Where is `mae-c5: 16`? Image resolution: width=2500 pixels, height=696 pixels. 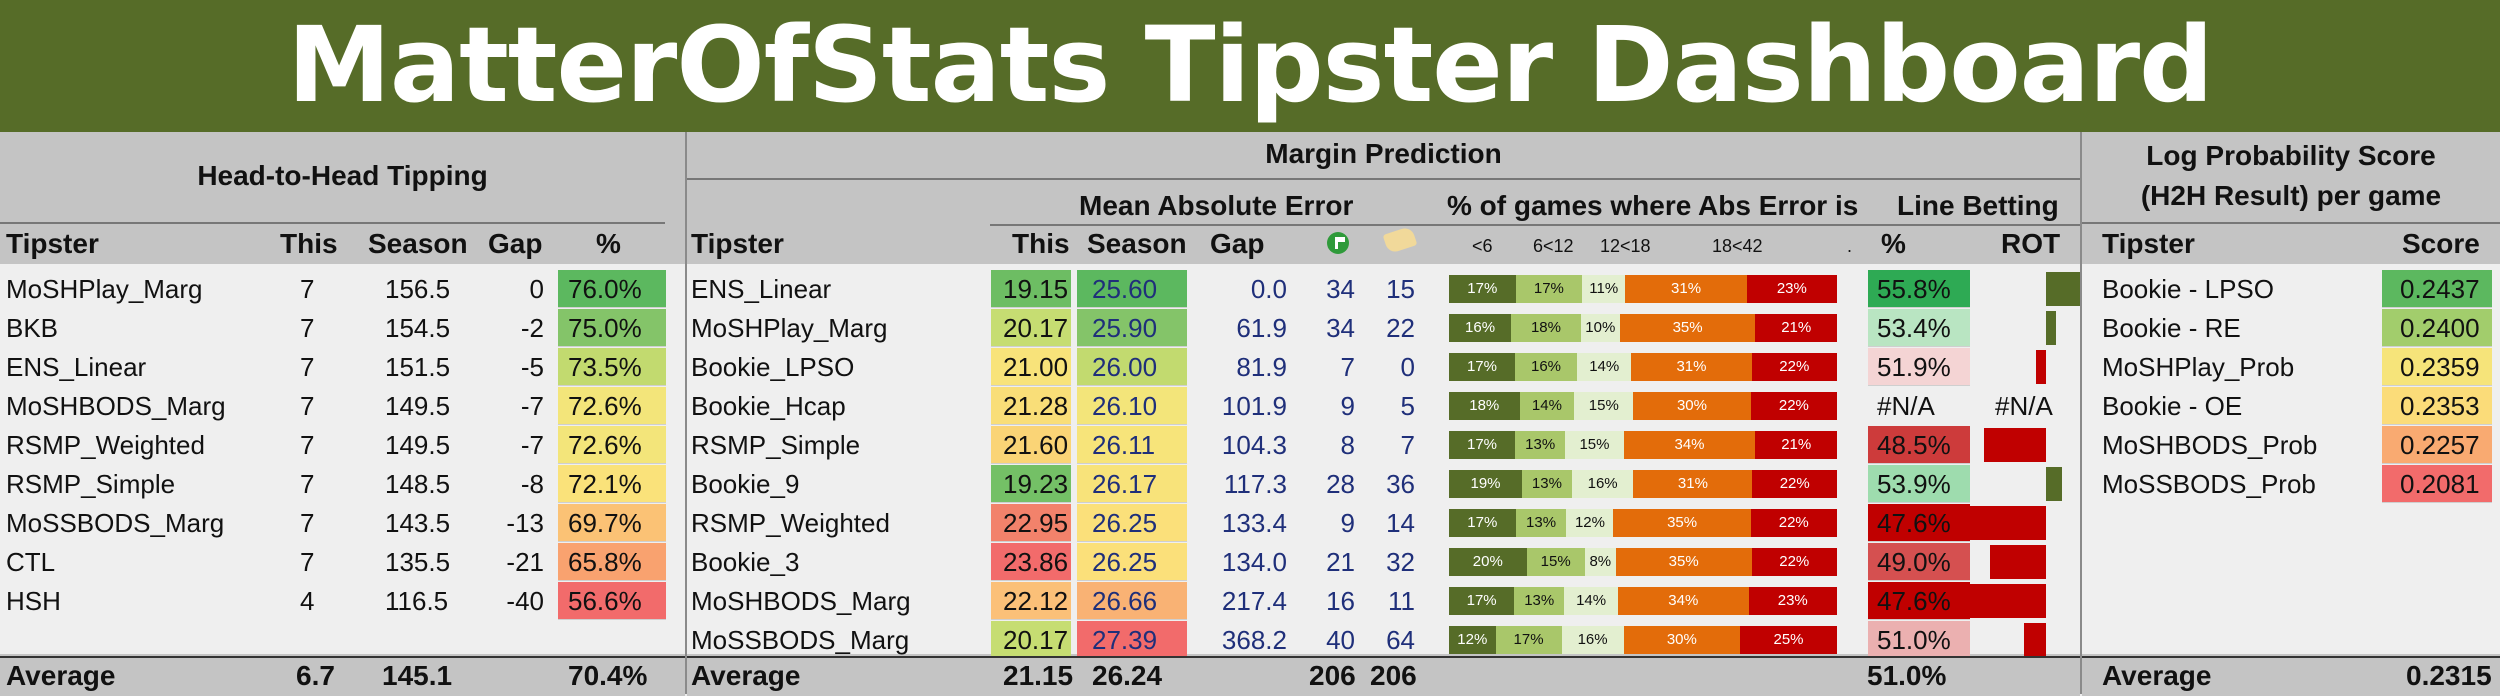
mae-c5: 16 is located at coordinates (1340, 601).